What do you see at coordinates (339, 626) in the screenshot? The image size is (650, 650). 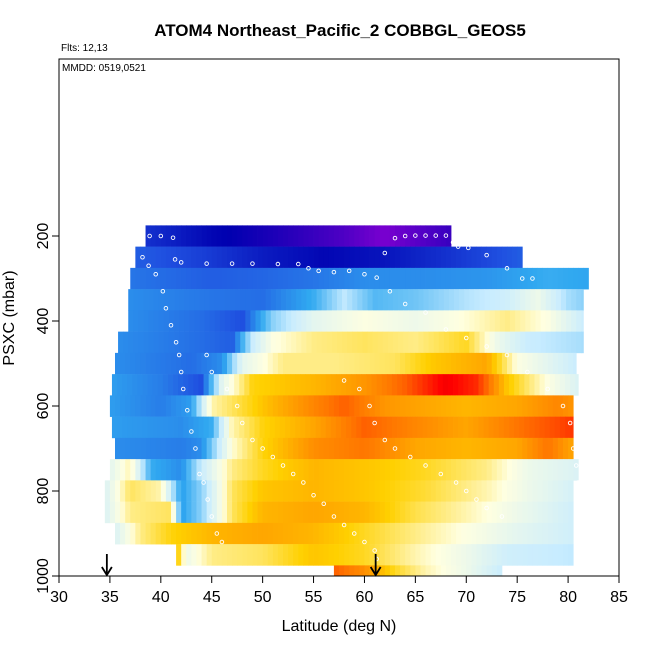 I see `x-axis-label: Latitude (deg N)` at bounding box center [339, 626].